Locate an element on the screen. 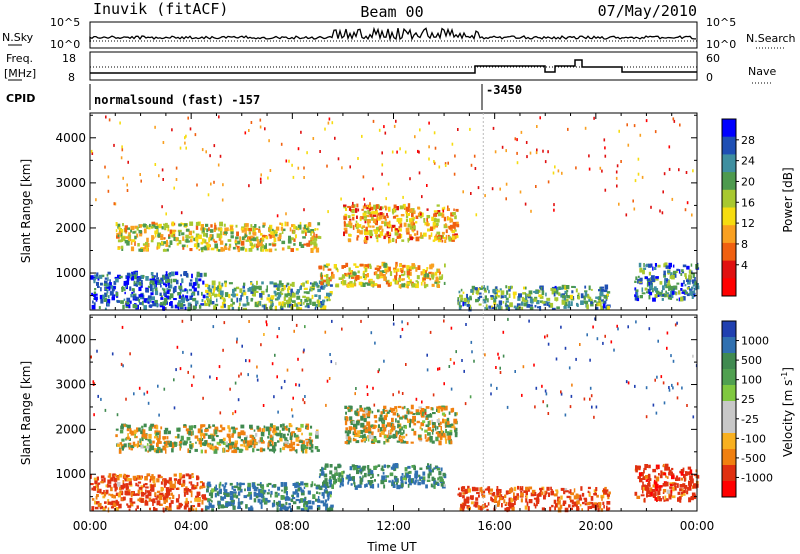 This screenshot has width=800, height=554. colorbar-tick-label: 20 is located at coordinates (748, 181).